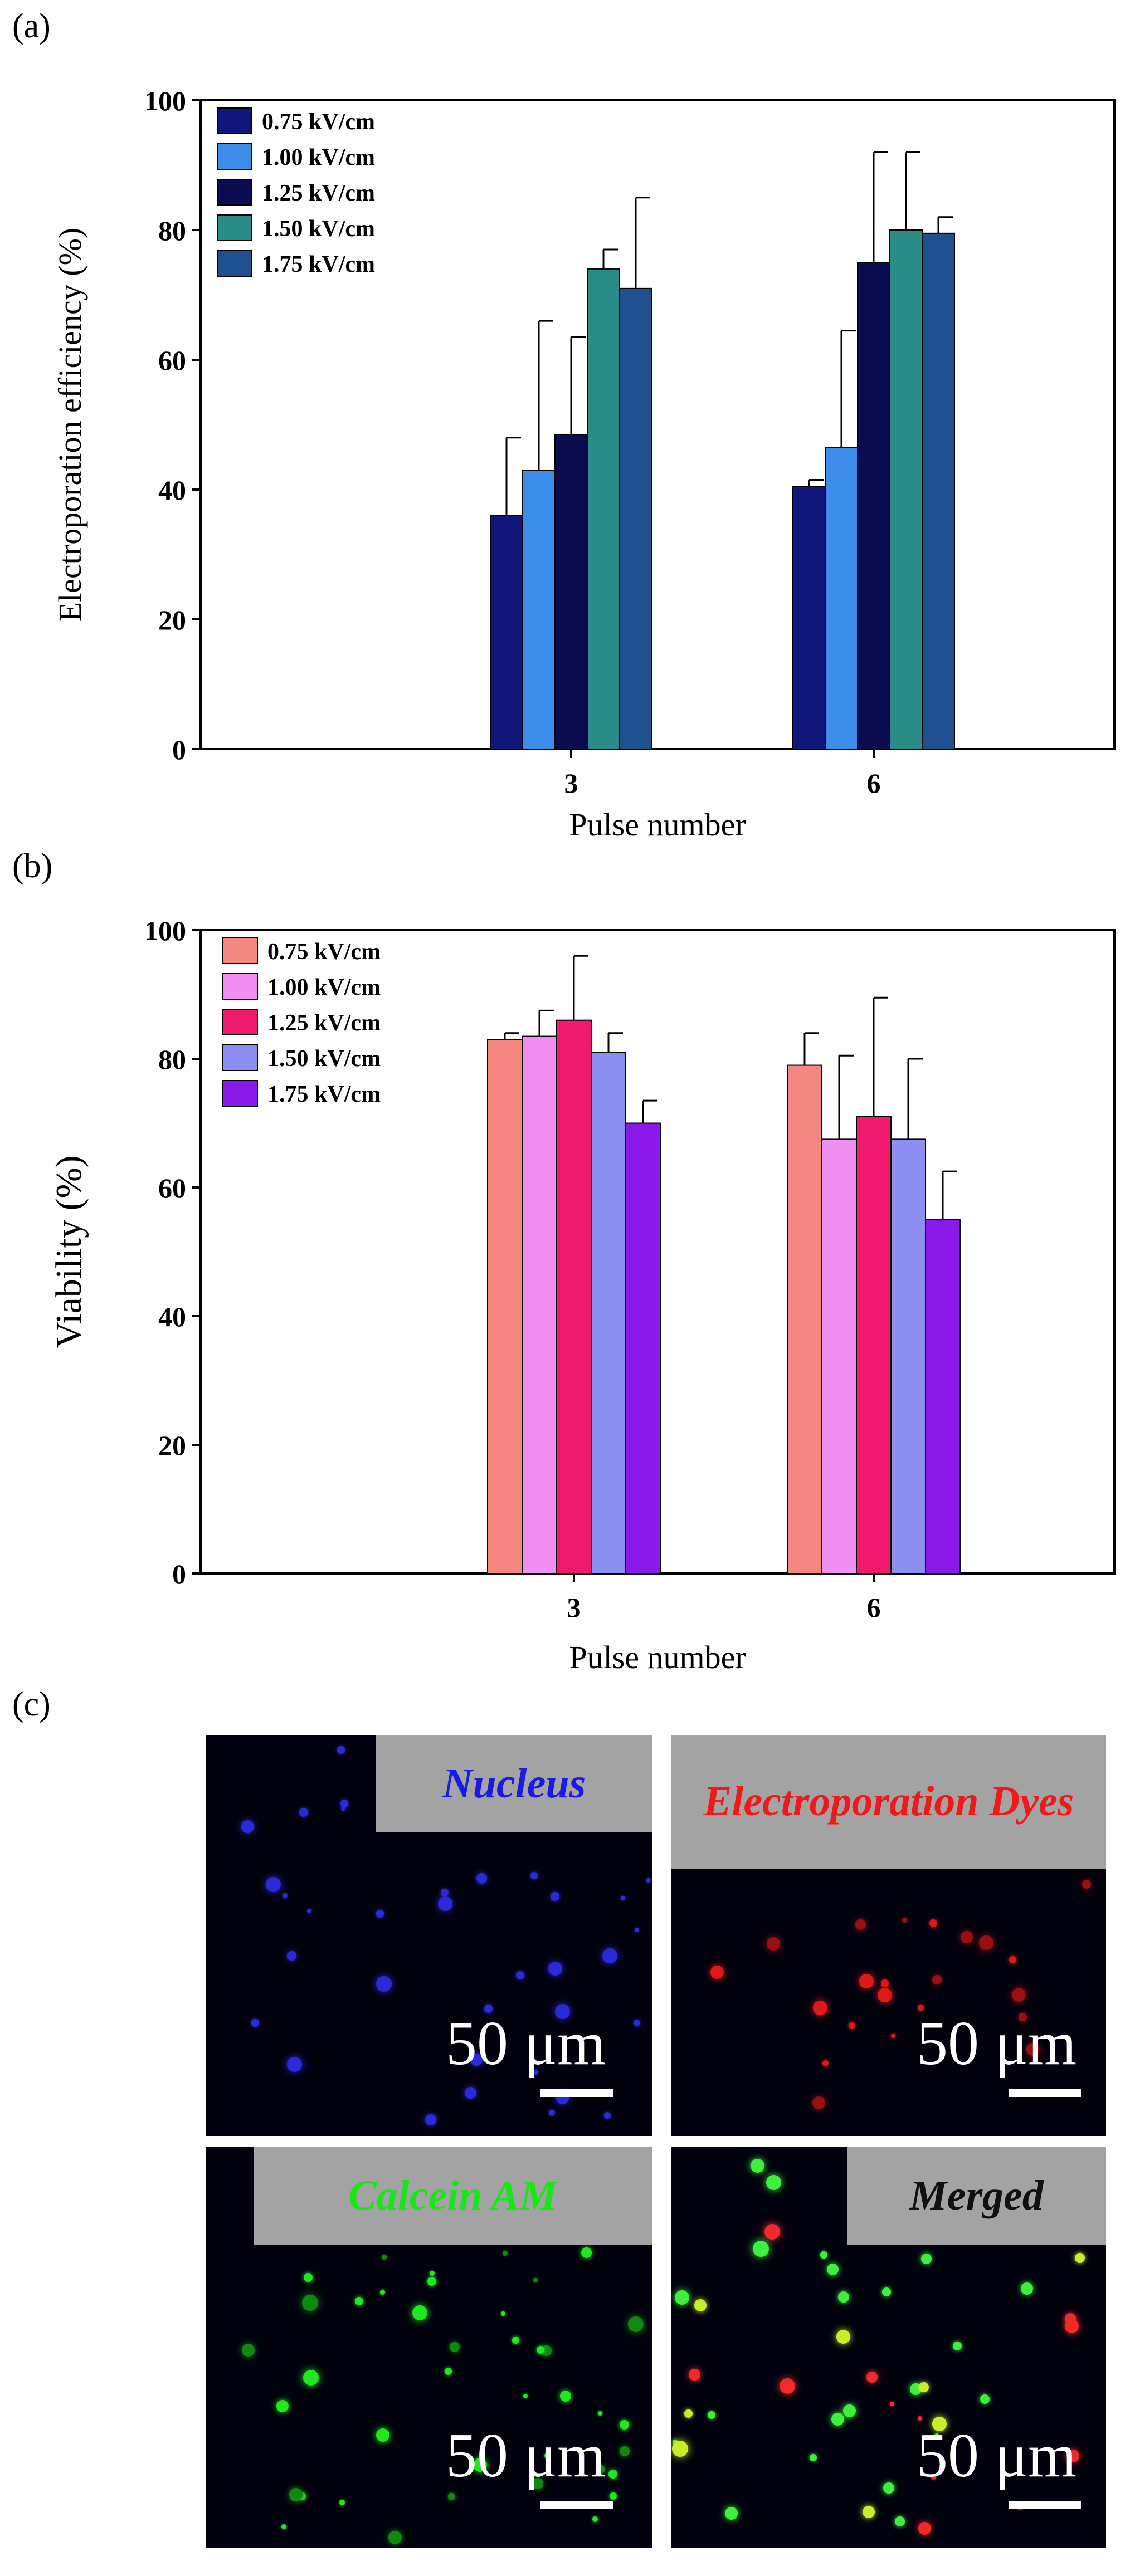  What do you see at coordinates (165, 101) in the screenshot?
I see `y-tick-label: 100` at bounding box center [165, 101].